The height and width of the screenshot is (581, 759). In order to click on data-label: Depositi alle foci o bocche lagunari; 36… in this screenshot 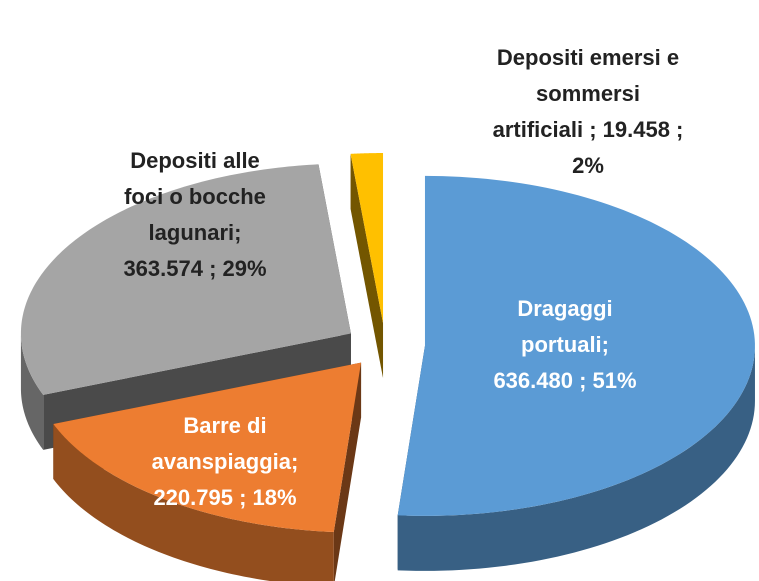, I will do `click(195, 214)`.